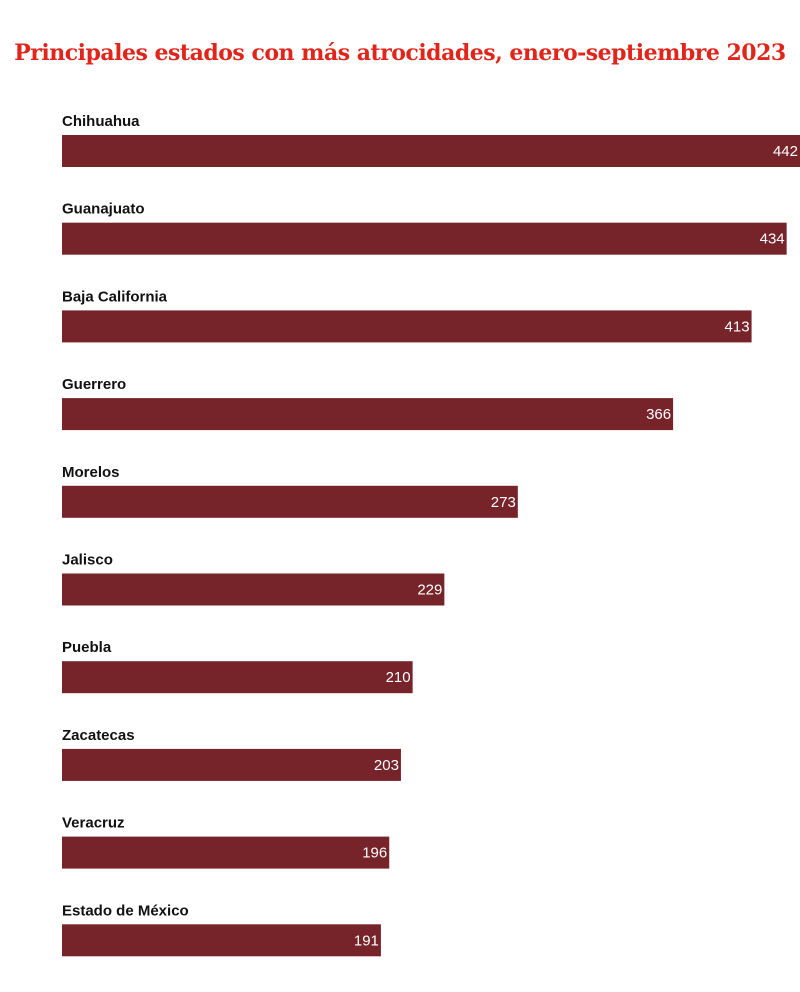 This screenshot has height=992, width=800. I want to click on value-label: 273, so click(503, 502).